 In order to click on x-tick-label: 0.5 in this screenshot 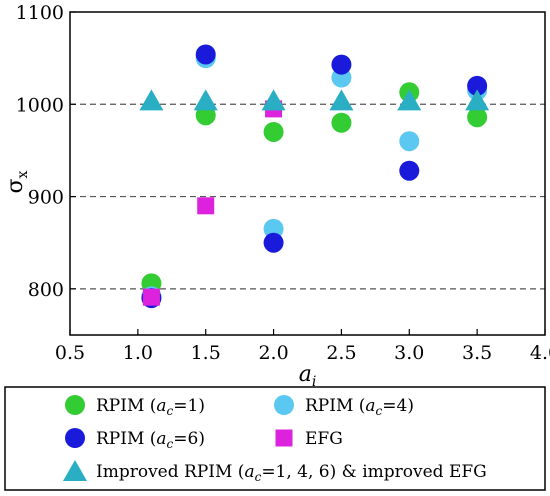, I will do `click(70, 353)`.